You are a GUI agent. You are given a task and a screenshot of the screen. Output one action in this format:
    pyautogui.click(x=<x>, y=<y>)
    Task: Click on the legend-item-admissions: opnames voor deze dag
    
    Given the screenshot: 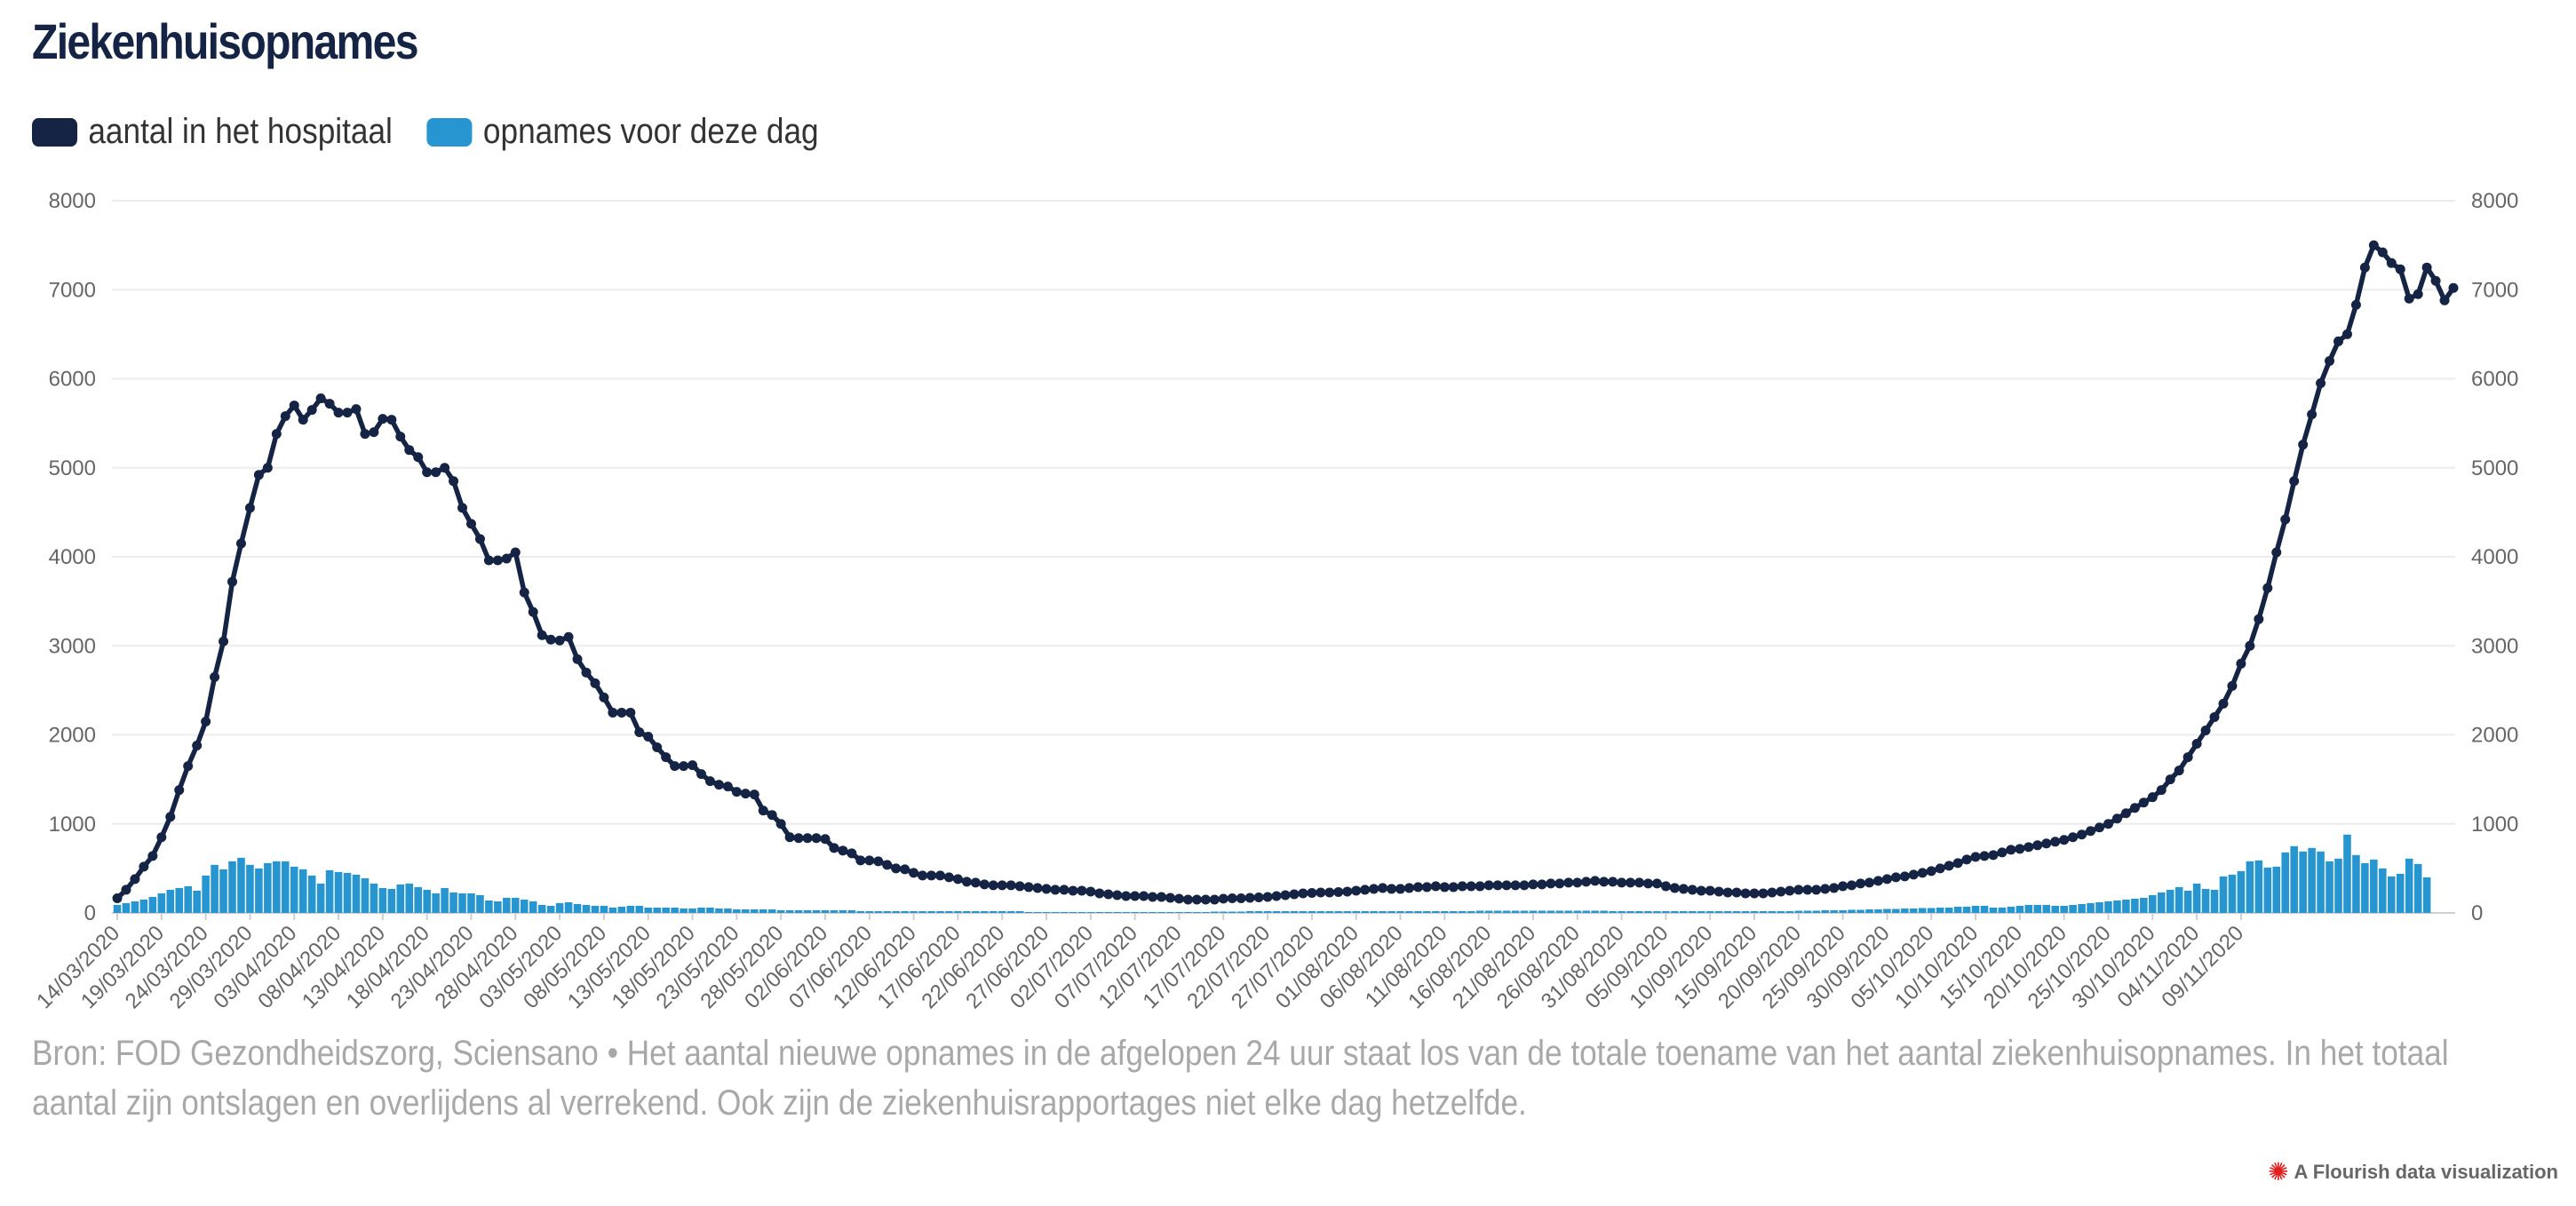 What is the action you would take?
    pyautogui.click(x=622, y=132)
    